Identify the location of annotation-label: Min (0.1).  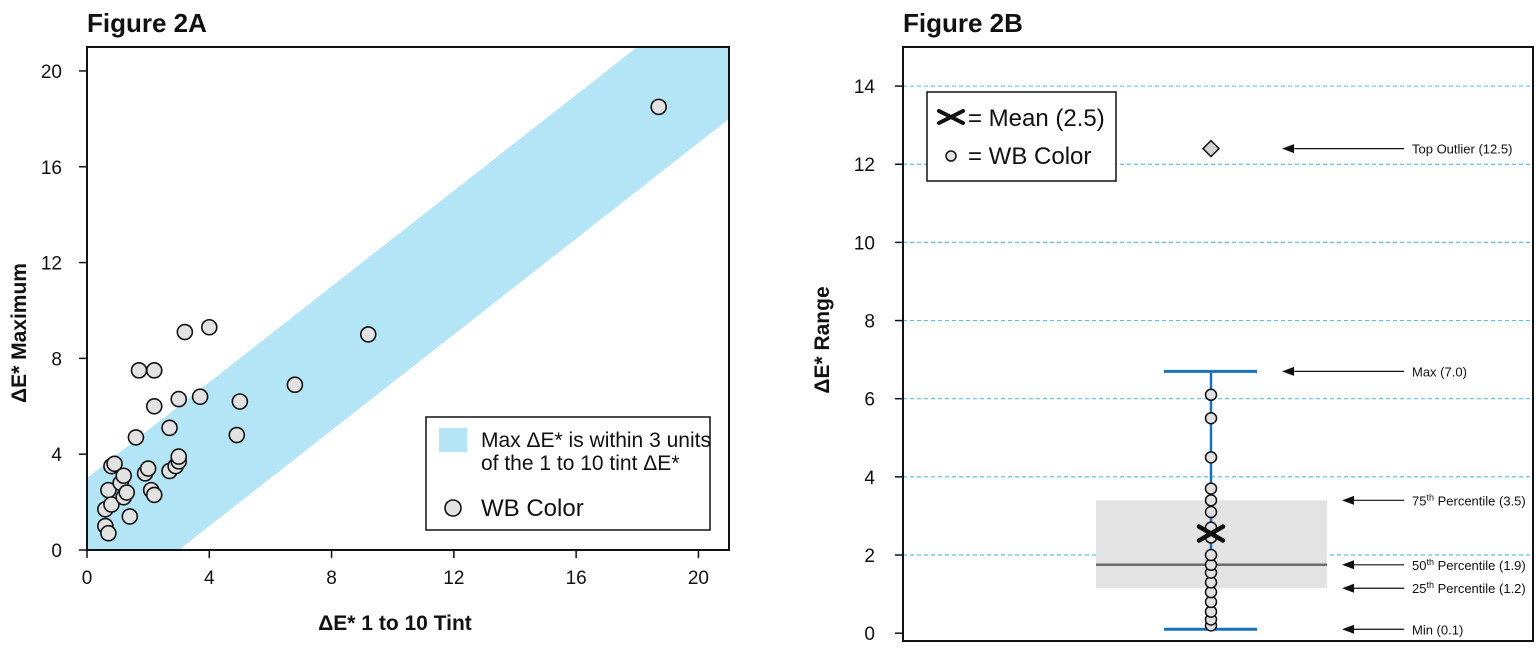
(1437, 629).